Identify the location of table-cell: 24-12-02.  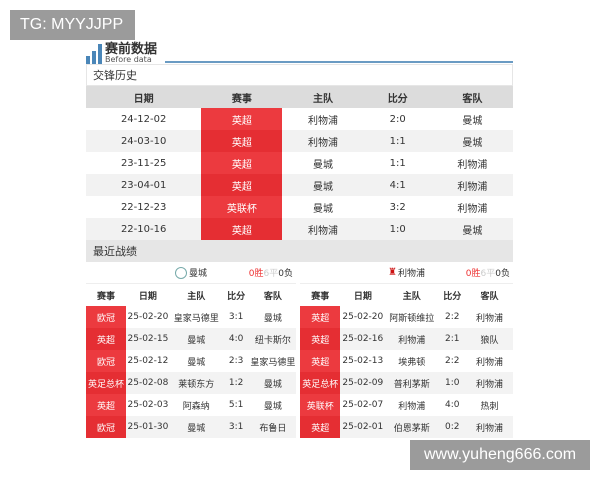
(143, 119).